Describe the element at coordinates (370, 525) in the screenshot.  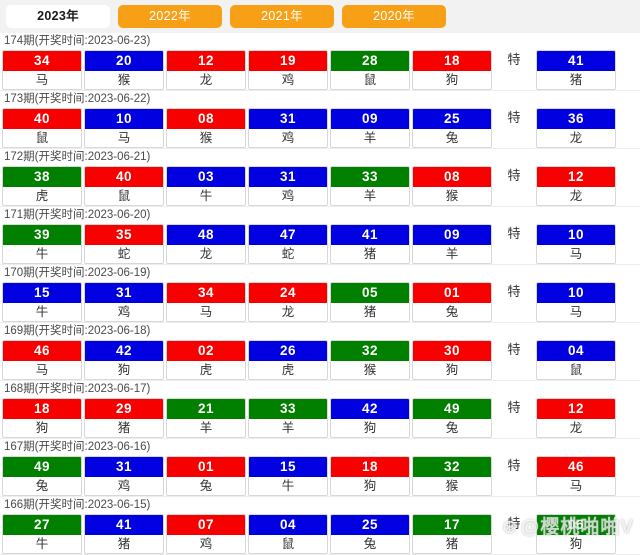
I see `normal-ball-5-number: 25` at that location.